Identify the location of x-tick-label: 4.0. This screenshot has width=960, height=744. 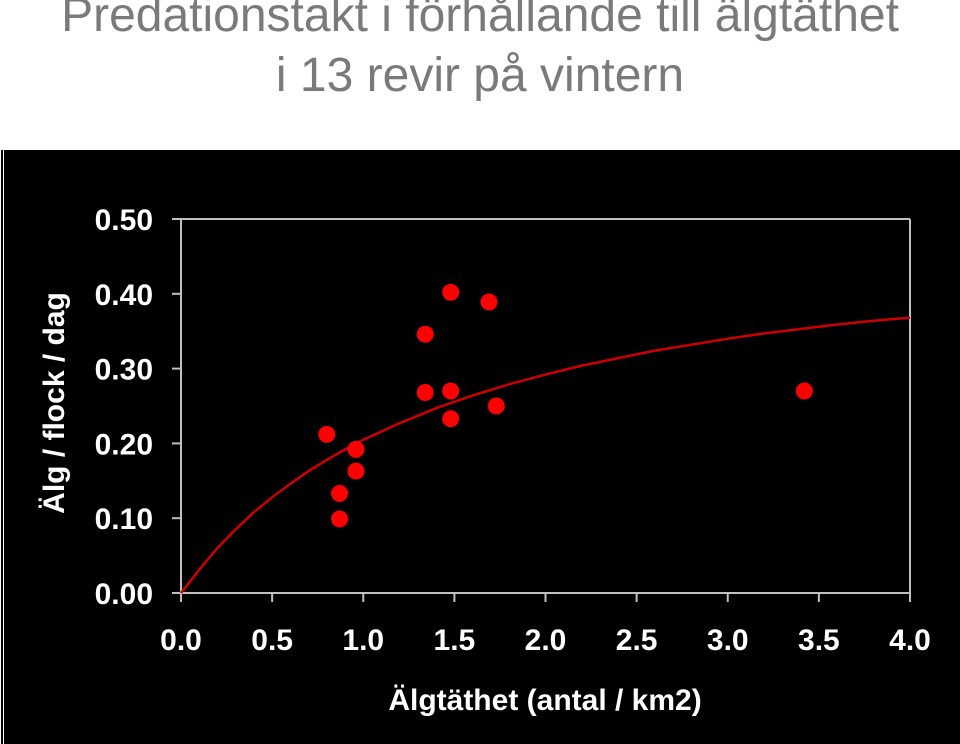
(910, 640).